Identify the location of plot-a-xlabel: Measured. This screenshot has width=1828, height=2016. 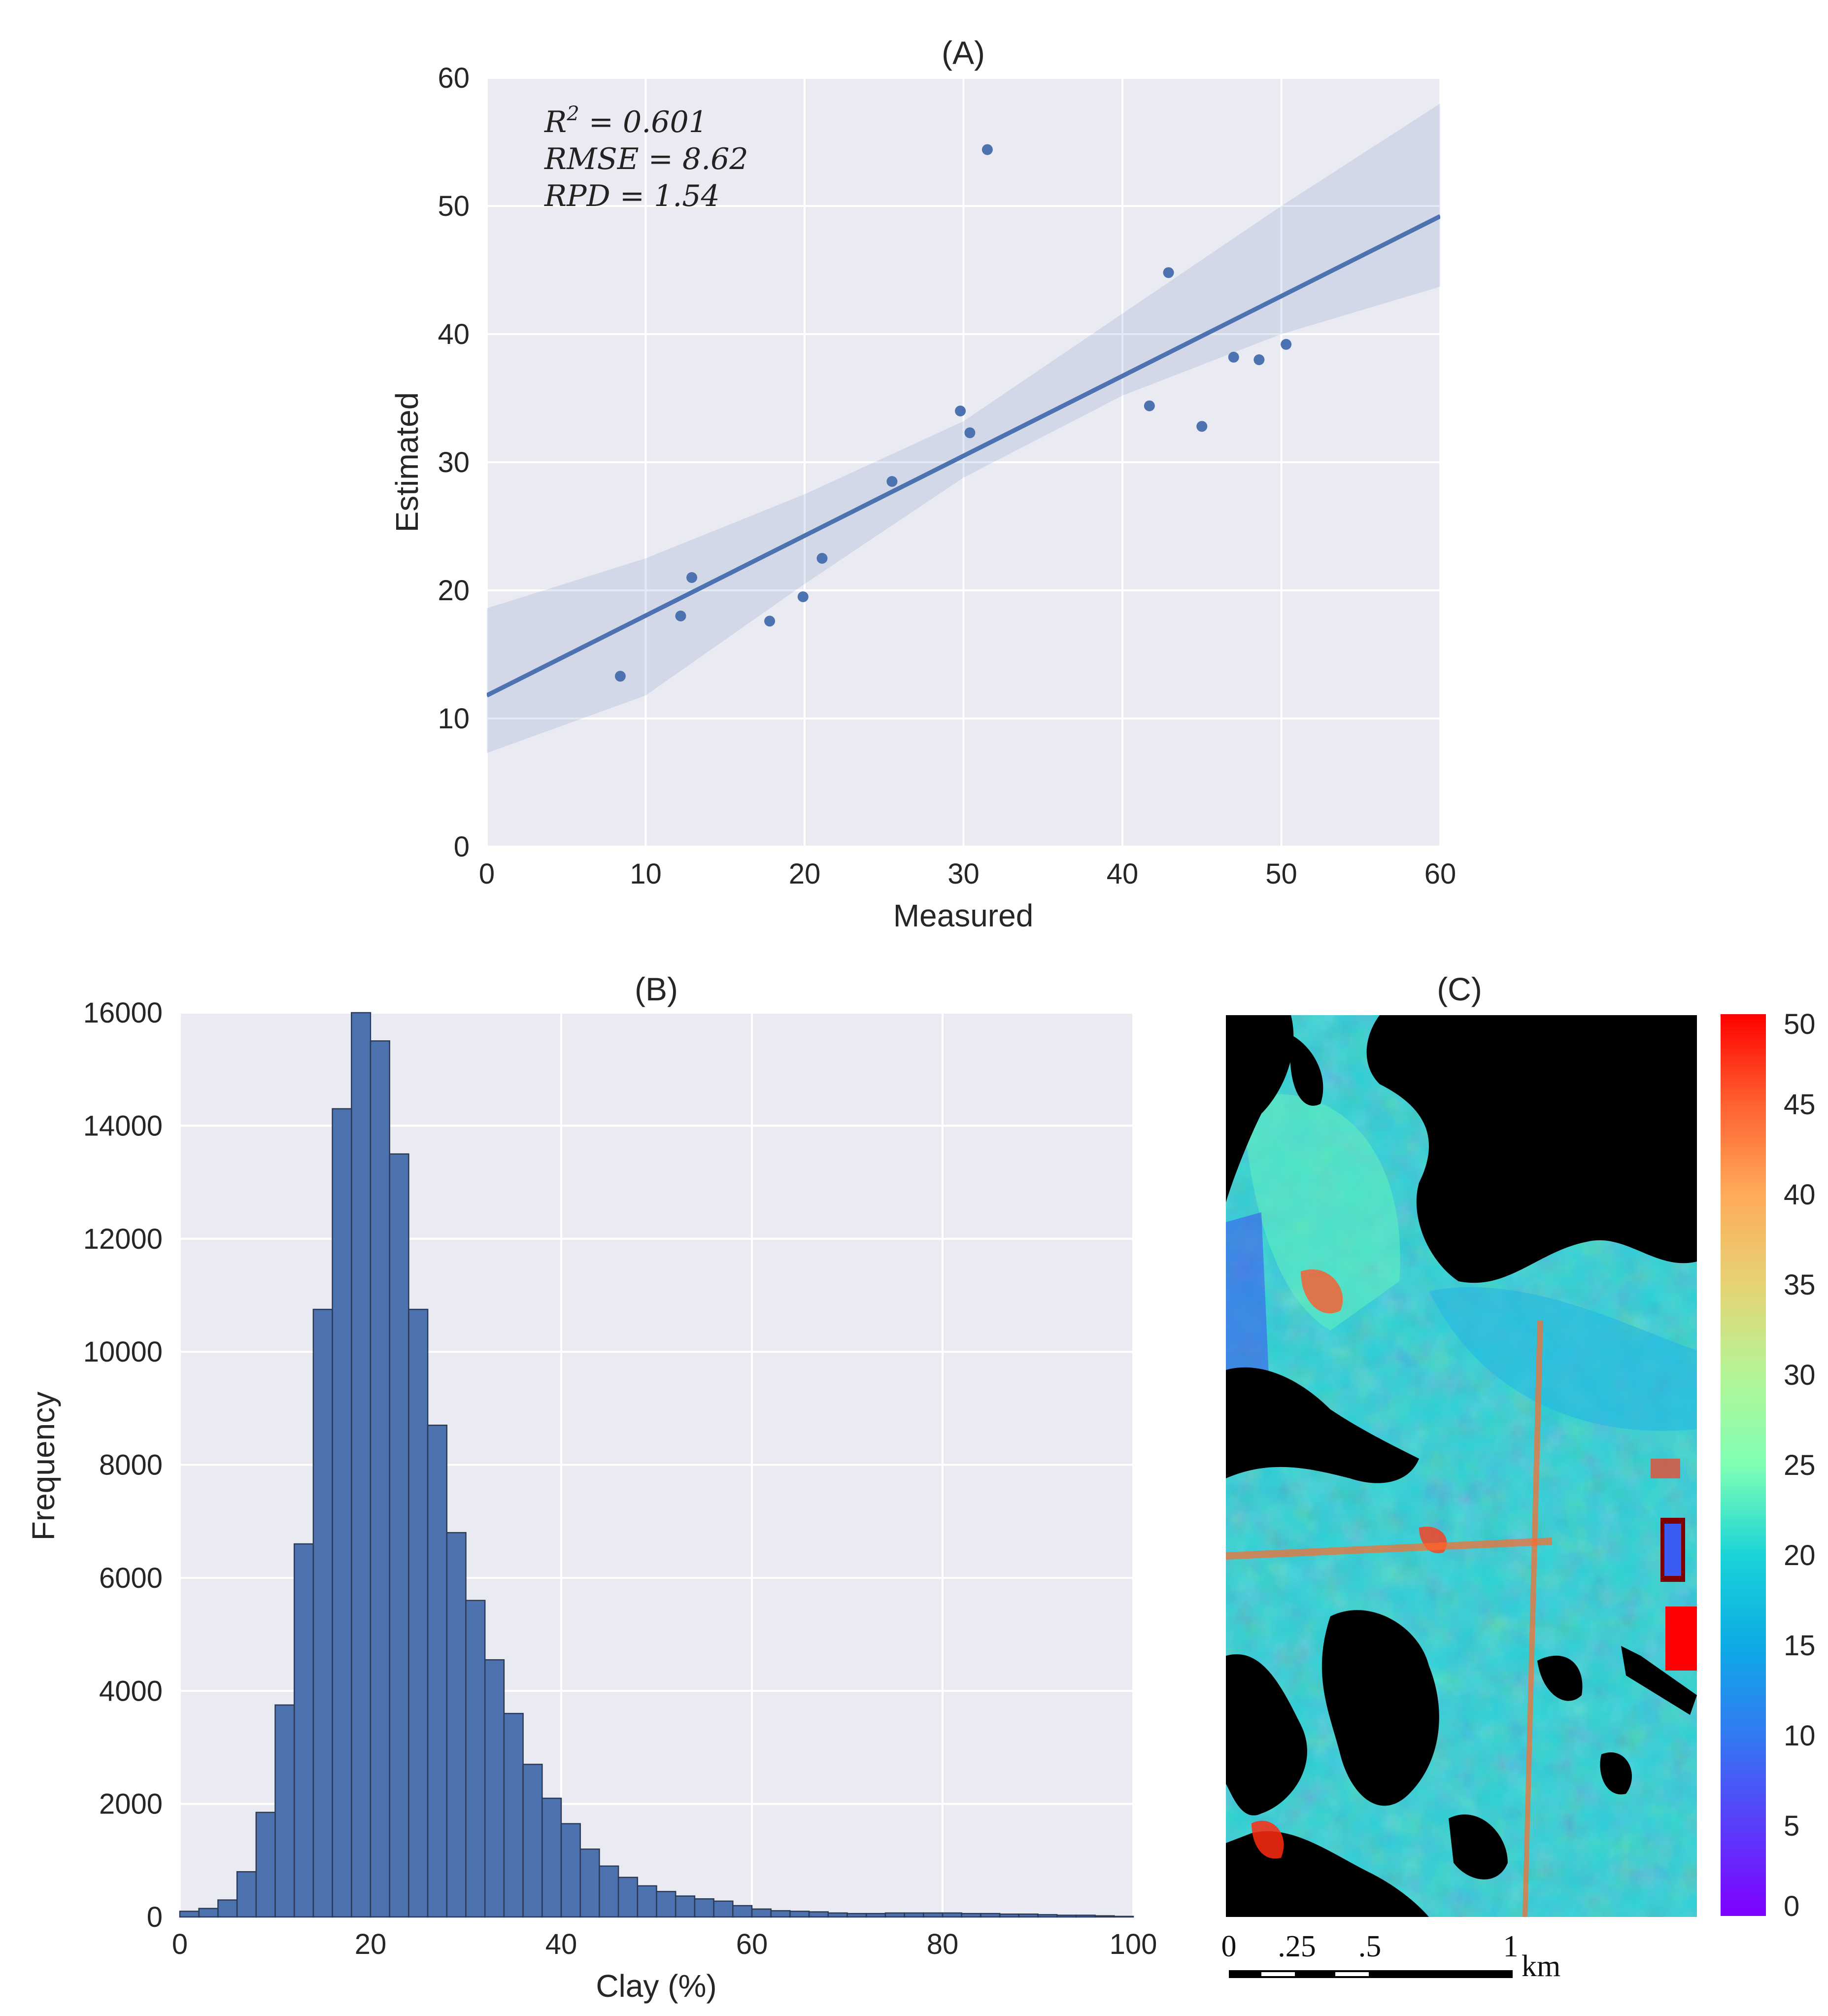
(964, 916).